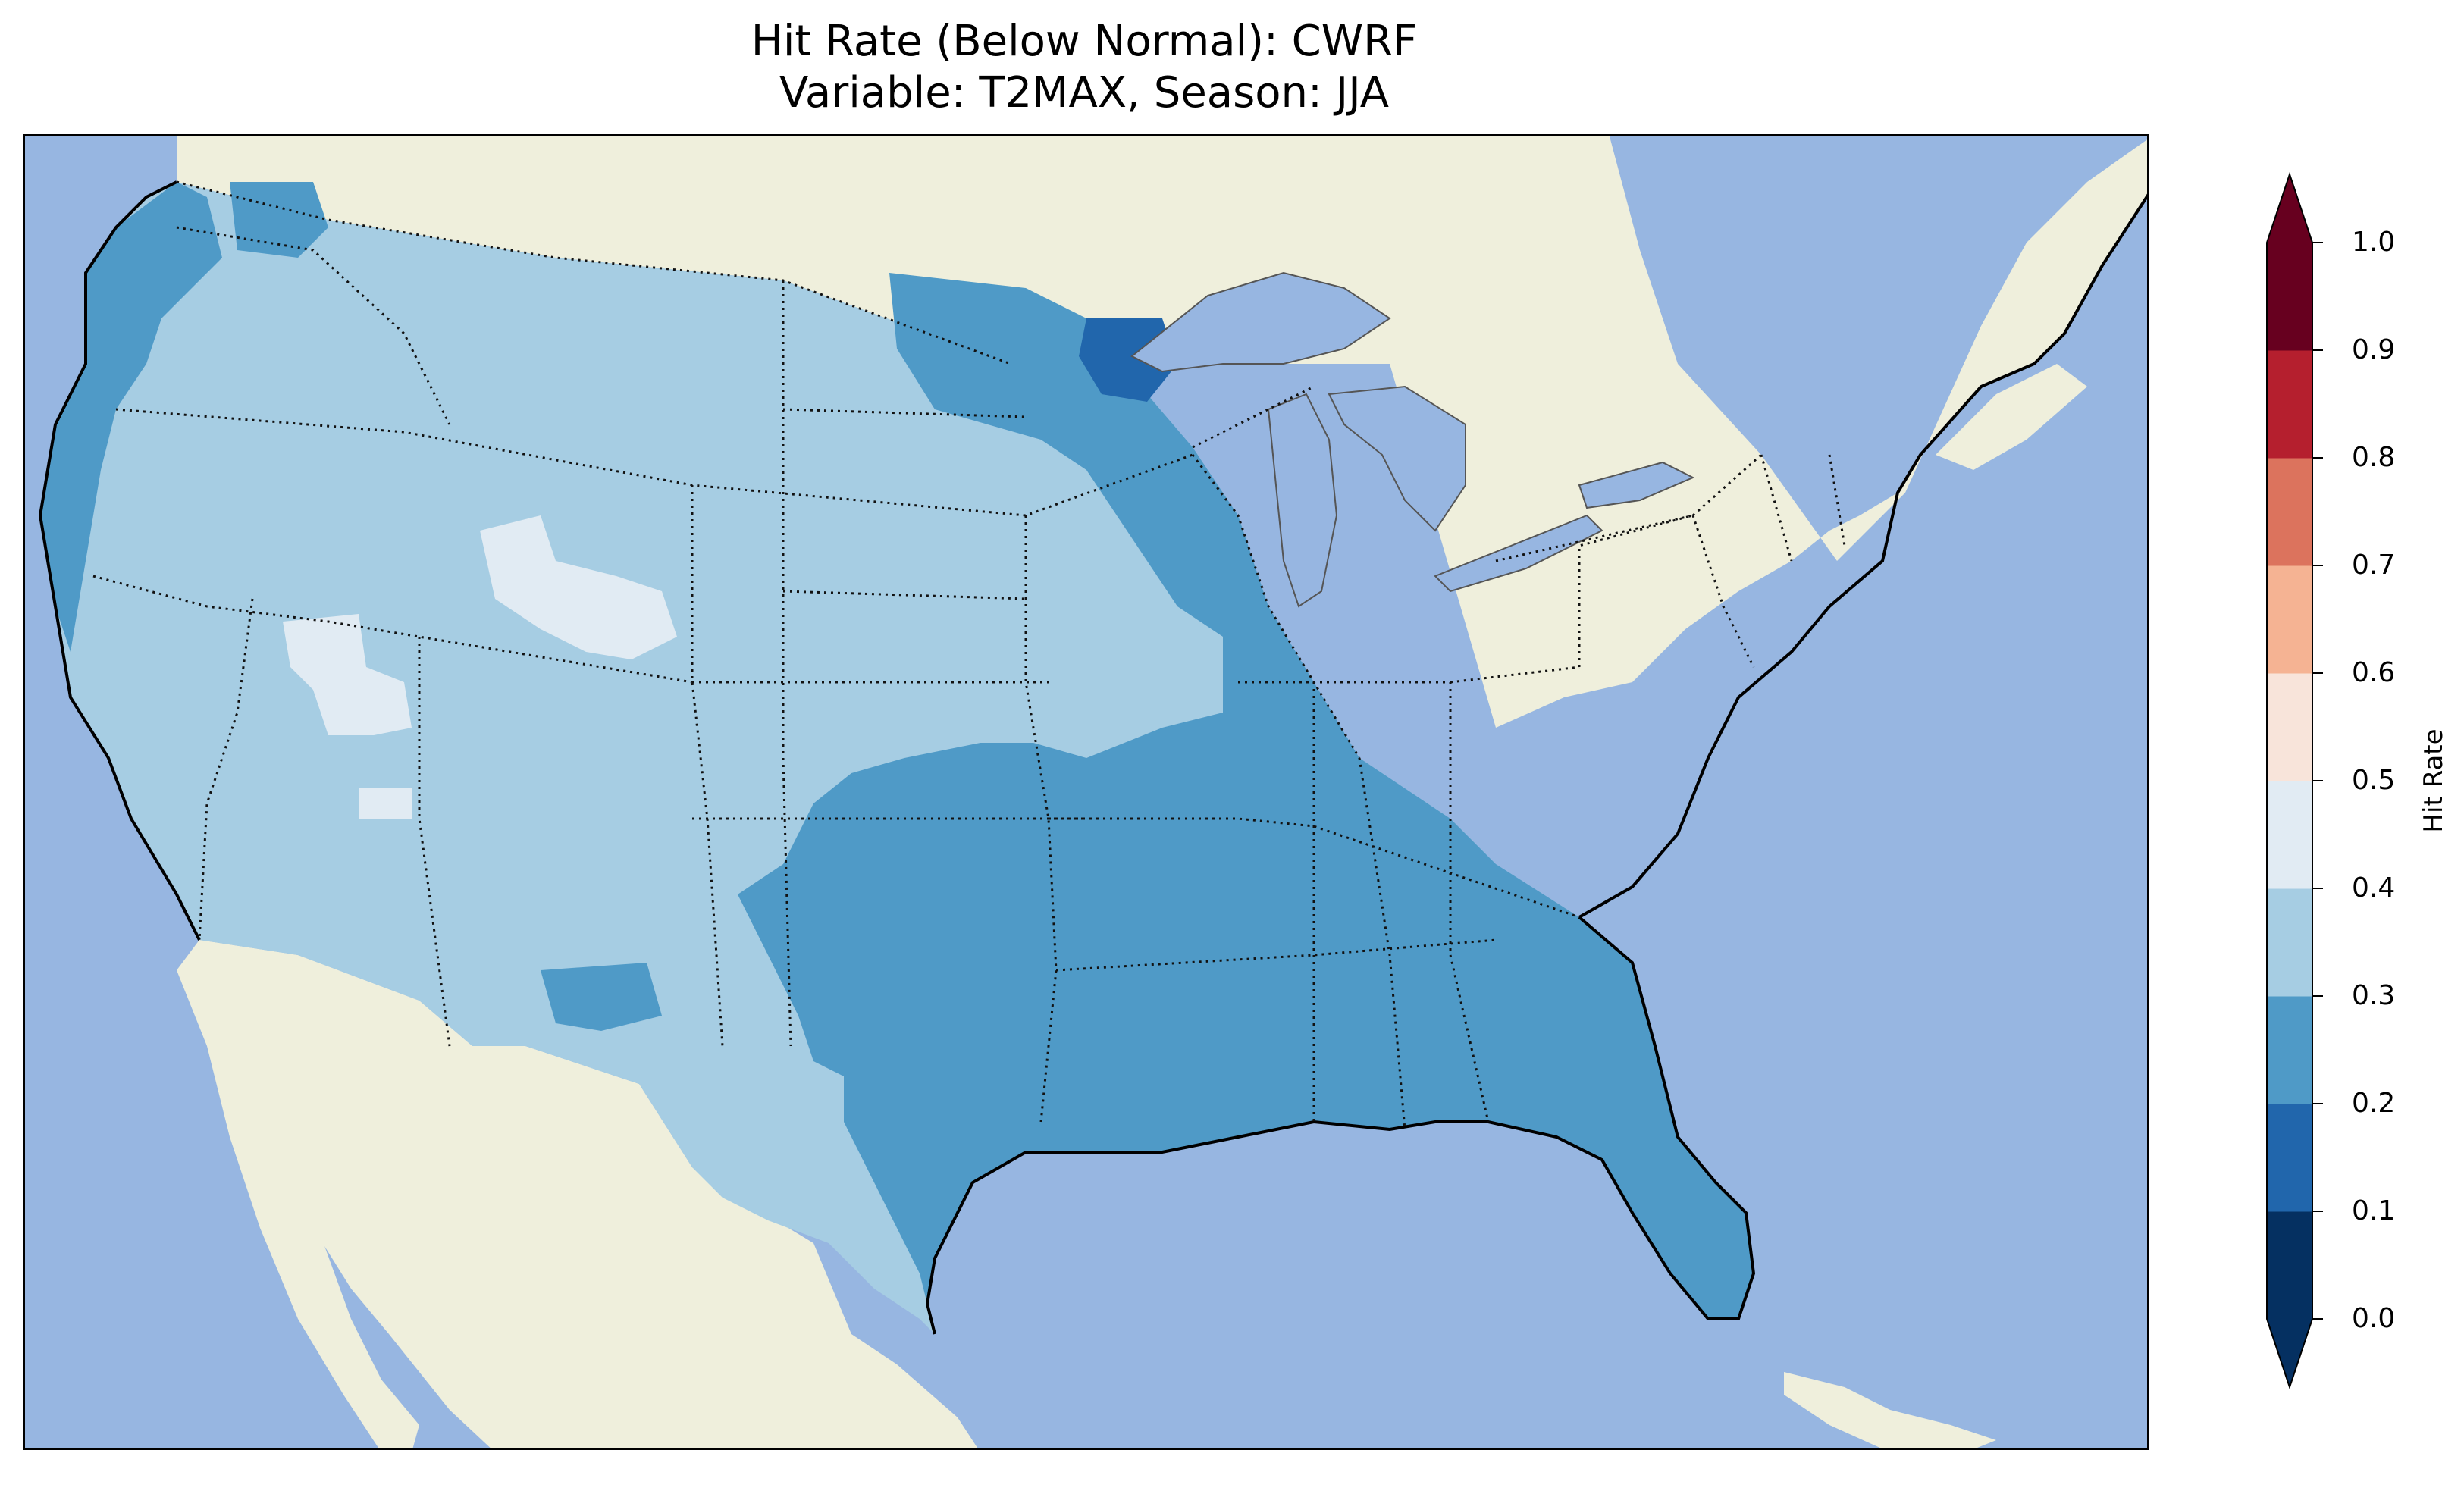 The height and width of the screenshot is (1494, 2464). What do you see at coordinates (2374, 1318) in the screenshot?
I see `colorbar-tick-label: 0.0` at bounding box center [2374, 1318].